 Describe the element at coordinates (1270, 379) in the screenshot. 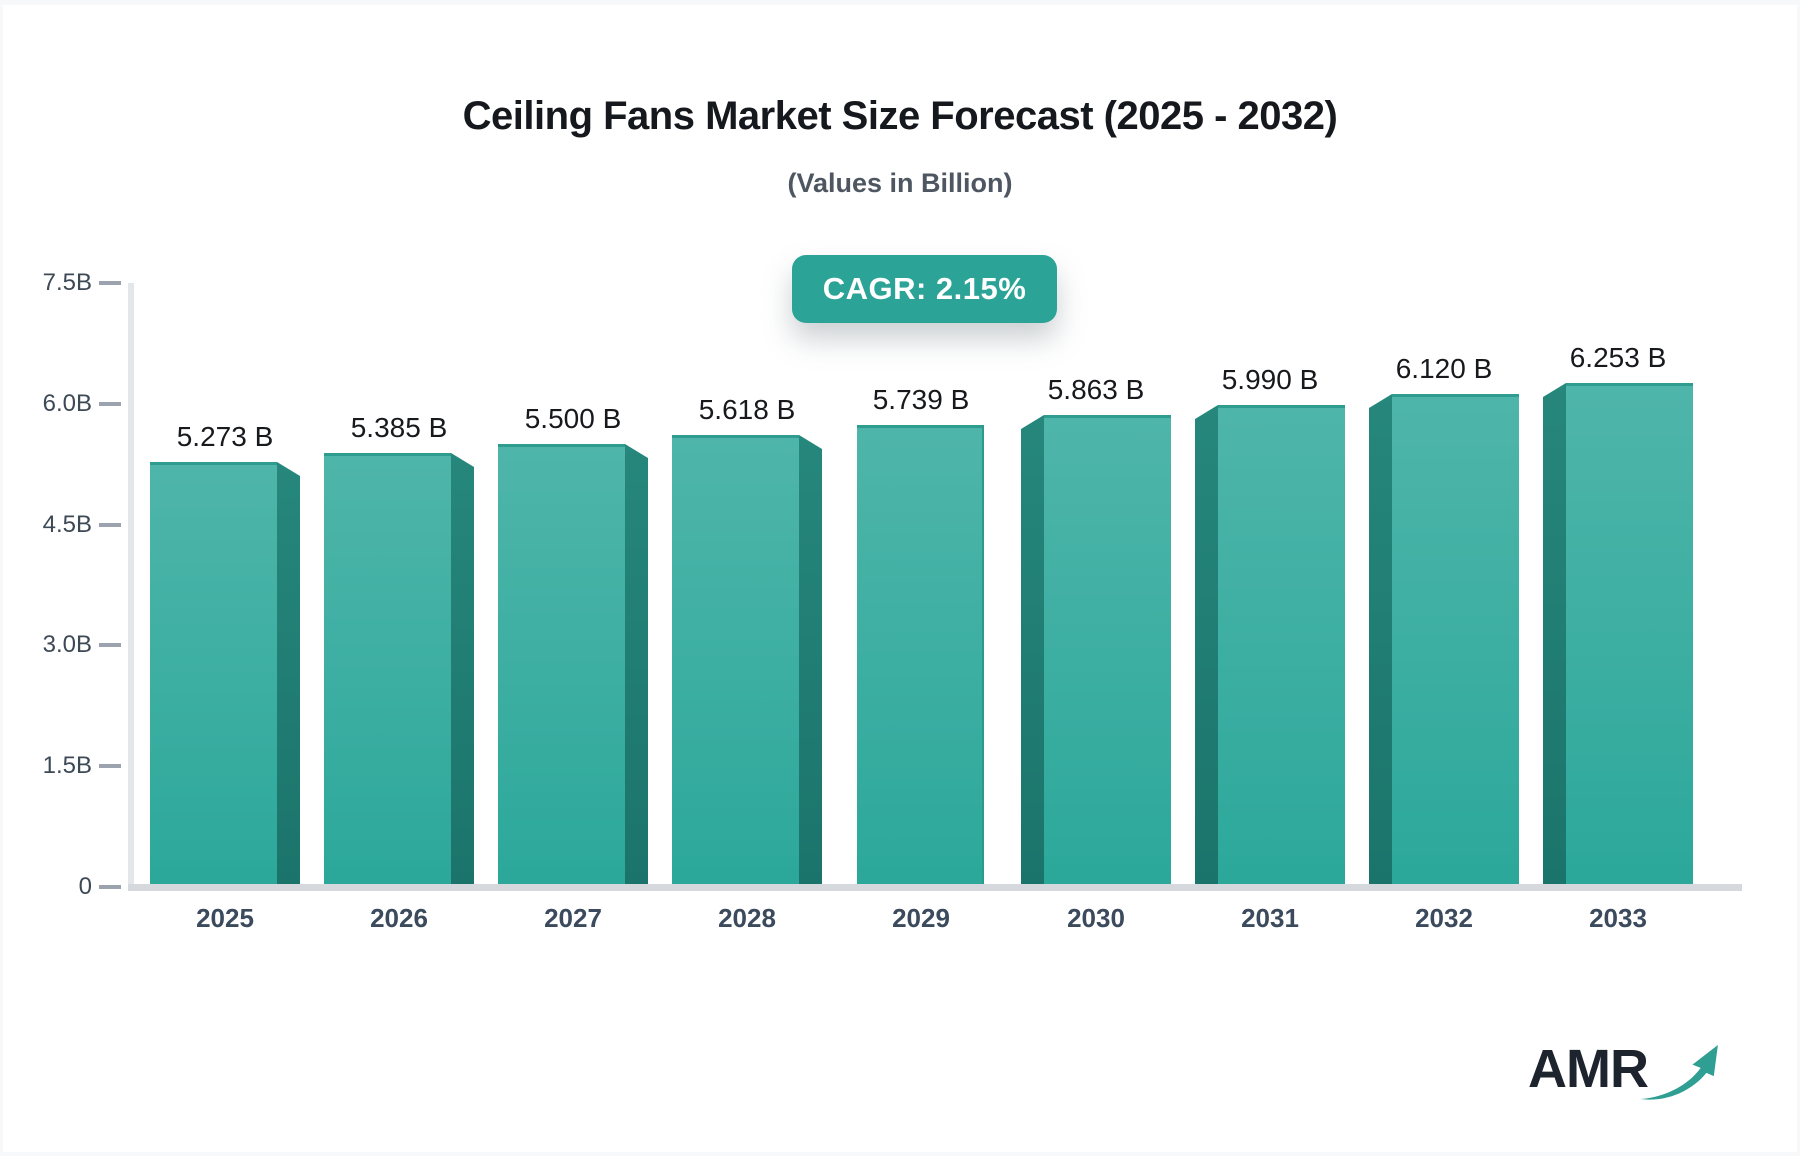

I see `bar-value-label: 5.990 B` at that location.